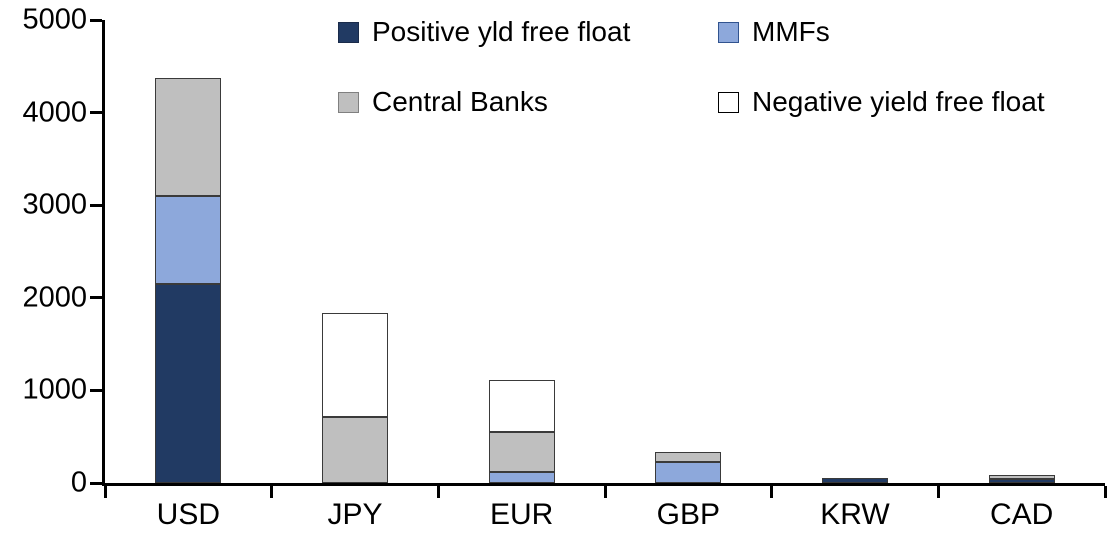  What do you see at coordinates (1021, 514) in the screenshot?
I see `x-axis-category-label: CAD` at bounding box center [1021, 514].